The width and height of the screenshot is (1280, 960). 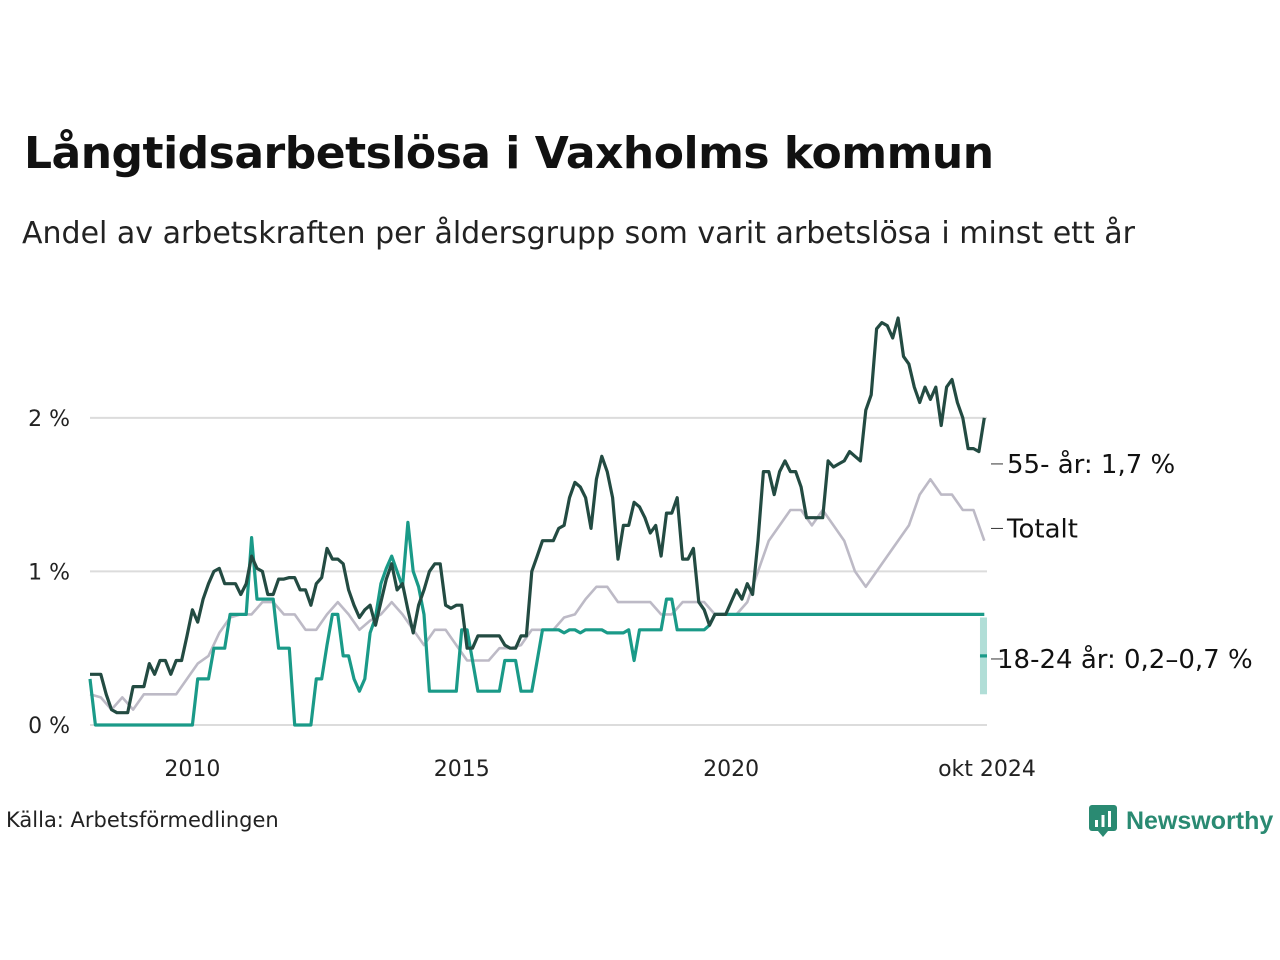 I want to click on brand-logo: Newsworthy, so click(x=1180, y=821).